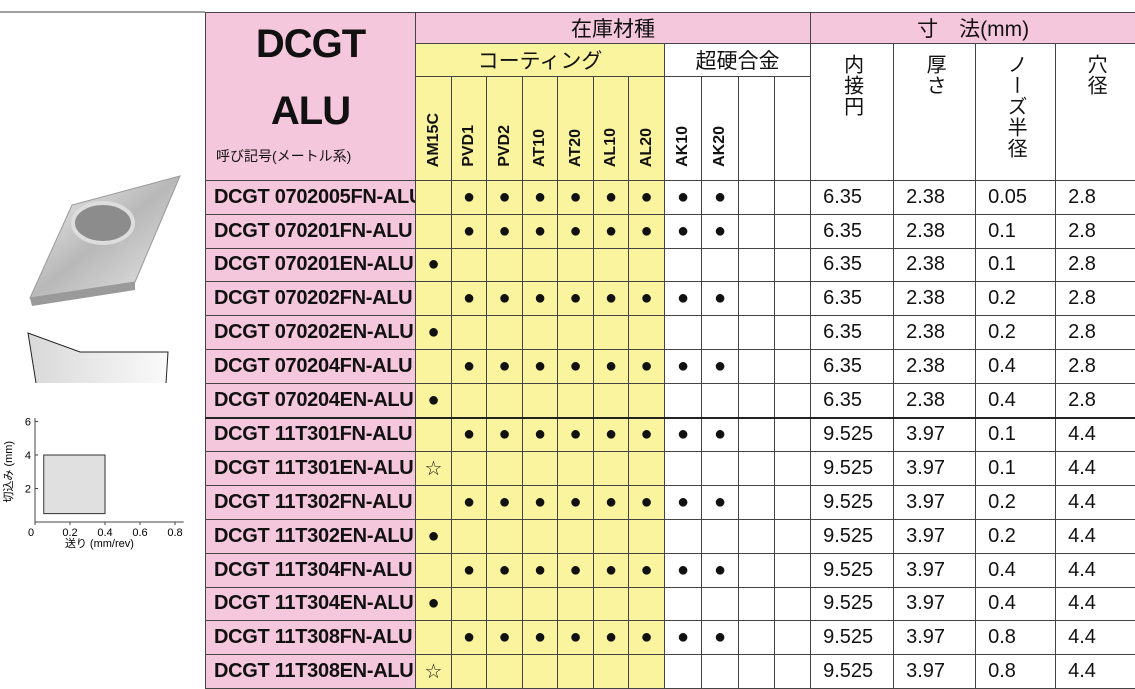 This screenshot has height=689, width=1135. What do you see at coordinates (311, 435) in the screenshot?
I see `designation: DCGT 11T301FN-ALU` at bounding box center [311, 435].